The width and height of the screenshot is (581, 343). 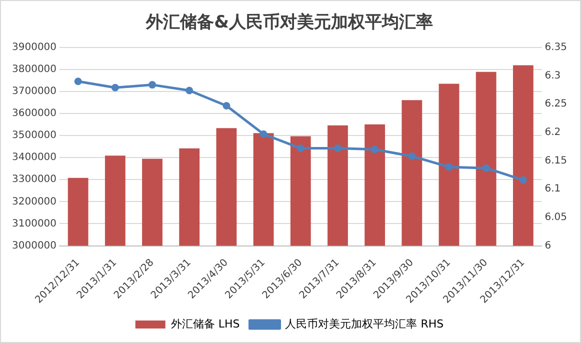 What do you see at coordinates (555, 47) in the screenshot?
I see `y2-tick-label: 6.35` at bounding box center [555, 47].